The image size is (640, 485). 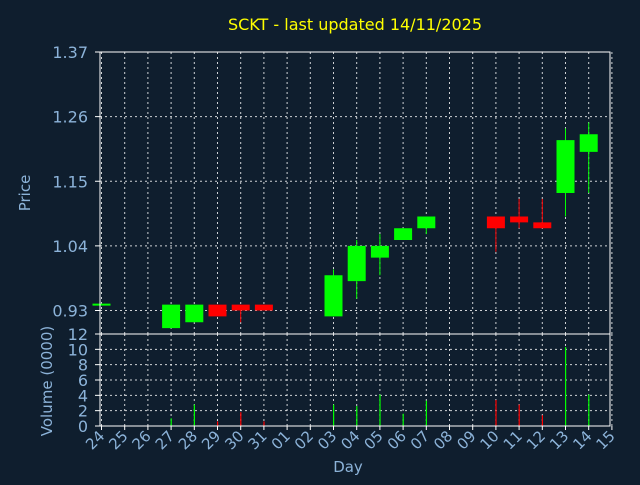 What do you see at coordinates (83, 395) in the screenshot?
I see `volume-tick-label: 4` at bounding box center [83, 395].